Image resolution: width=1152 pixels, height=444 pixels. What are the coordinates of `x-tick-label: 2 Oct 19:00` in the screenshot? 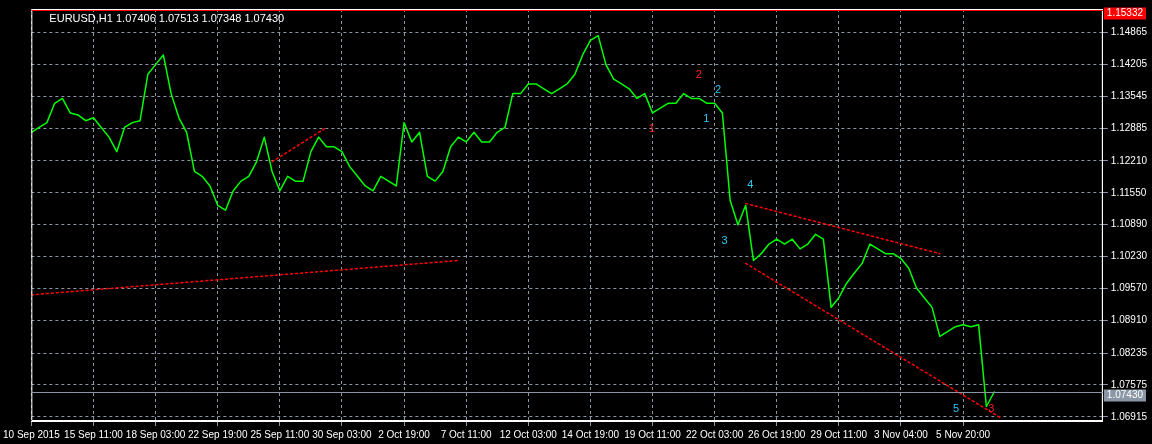 It's located at (404, 434).